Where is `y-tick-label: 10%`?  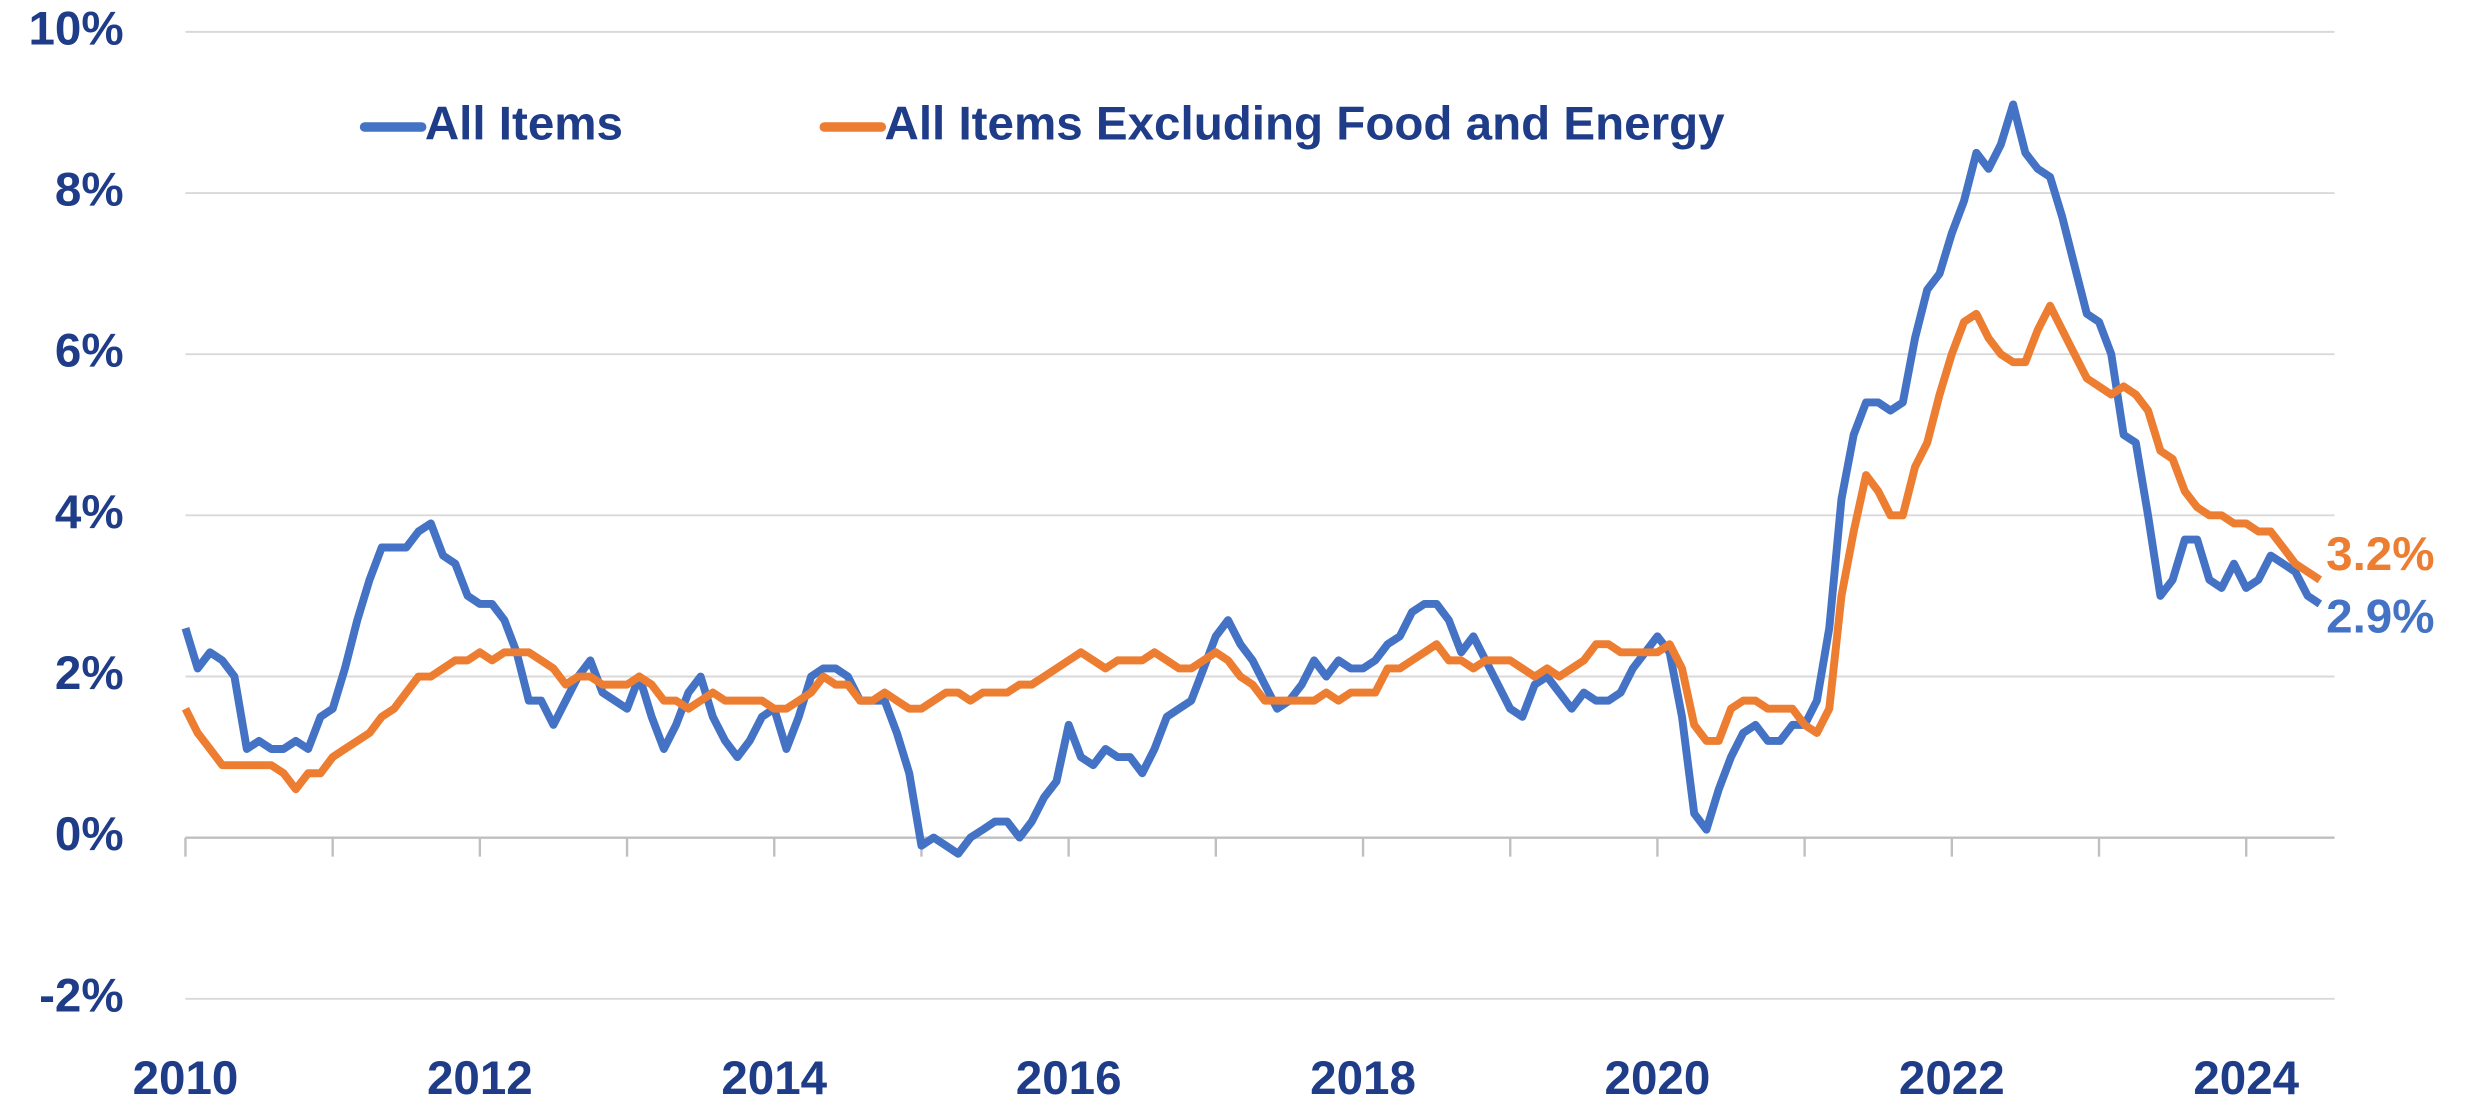
y-tick-label: 10% is located at coordinates (75, 28).